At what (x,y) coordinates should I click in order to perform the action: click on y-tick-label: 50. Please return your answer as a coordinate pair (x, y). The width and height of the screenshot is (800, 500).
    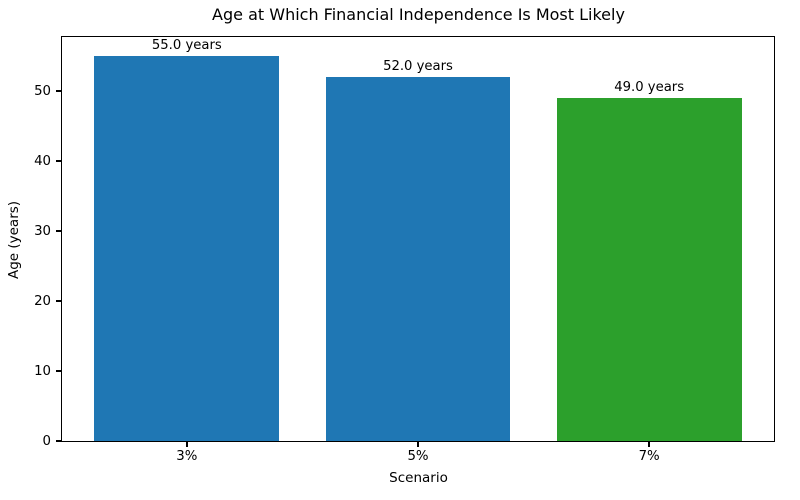
    Looking at the image, I should click on (42, 91).